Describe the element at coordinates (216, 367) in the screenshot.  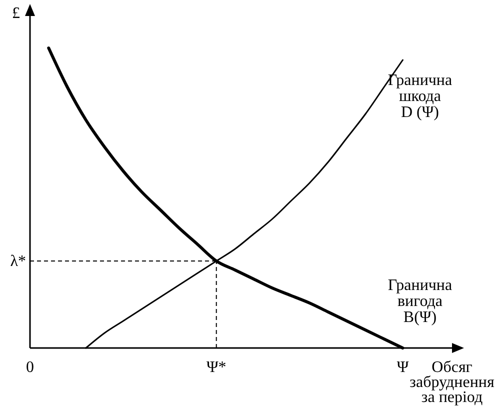
I see `x-tick-label: Ψ*` at that location.